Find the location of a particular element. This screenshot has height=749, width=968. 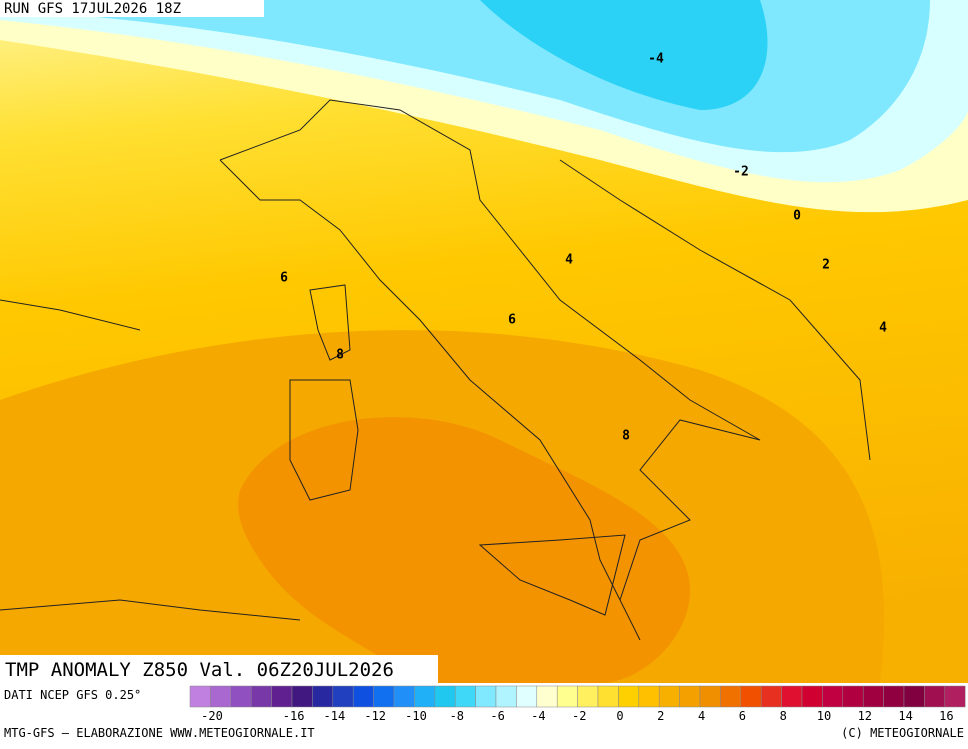

band is located at coordinates (624, 55).